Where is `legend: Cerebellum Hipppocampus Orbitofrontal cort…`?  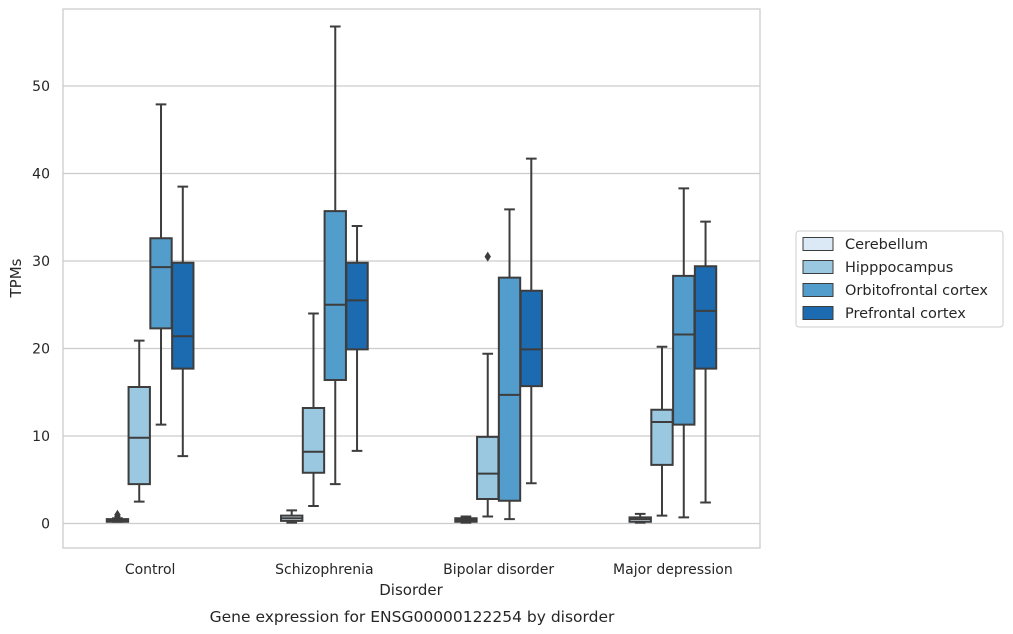 legend: Cerebellum Hipppocampus Orbitofrontal cort… is located at coordinates (899, 279).